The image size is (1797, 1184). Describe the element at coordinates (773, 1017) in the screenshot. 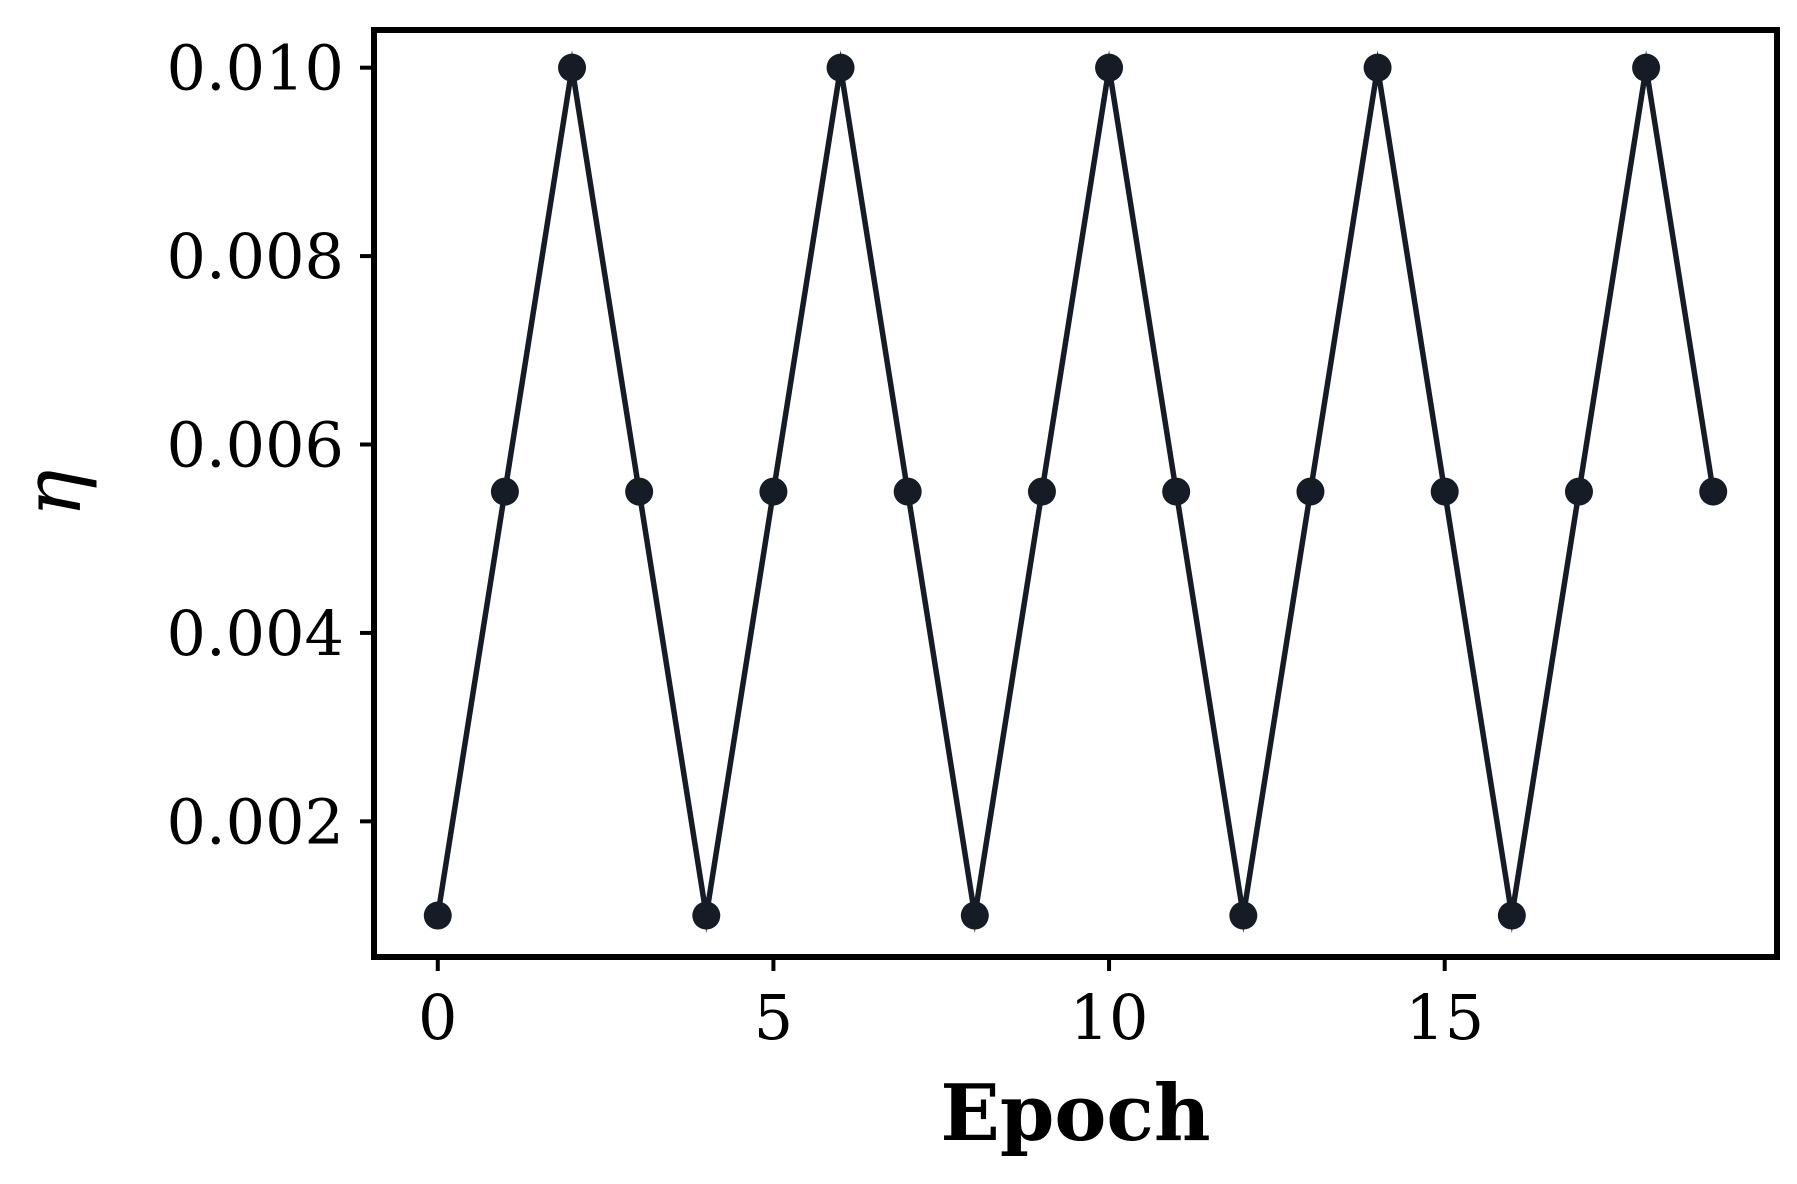

I see `x-tick-label: 5` at that location.